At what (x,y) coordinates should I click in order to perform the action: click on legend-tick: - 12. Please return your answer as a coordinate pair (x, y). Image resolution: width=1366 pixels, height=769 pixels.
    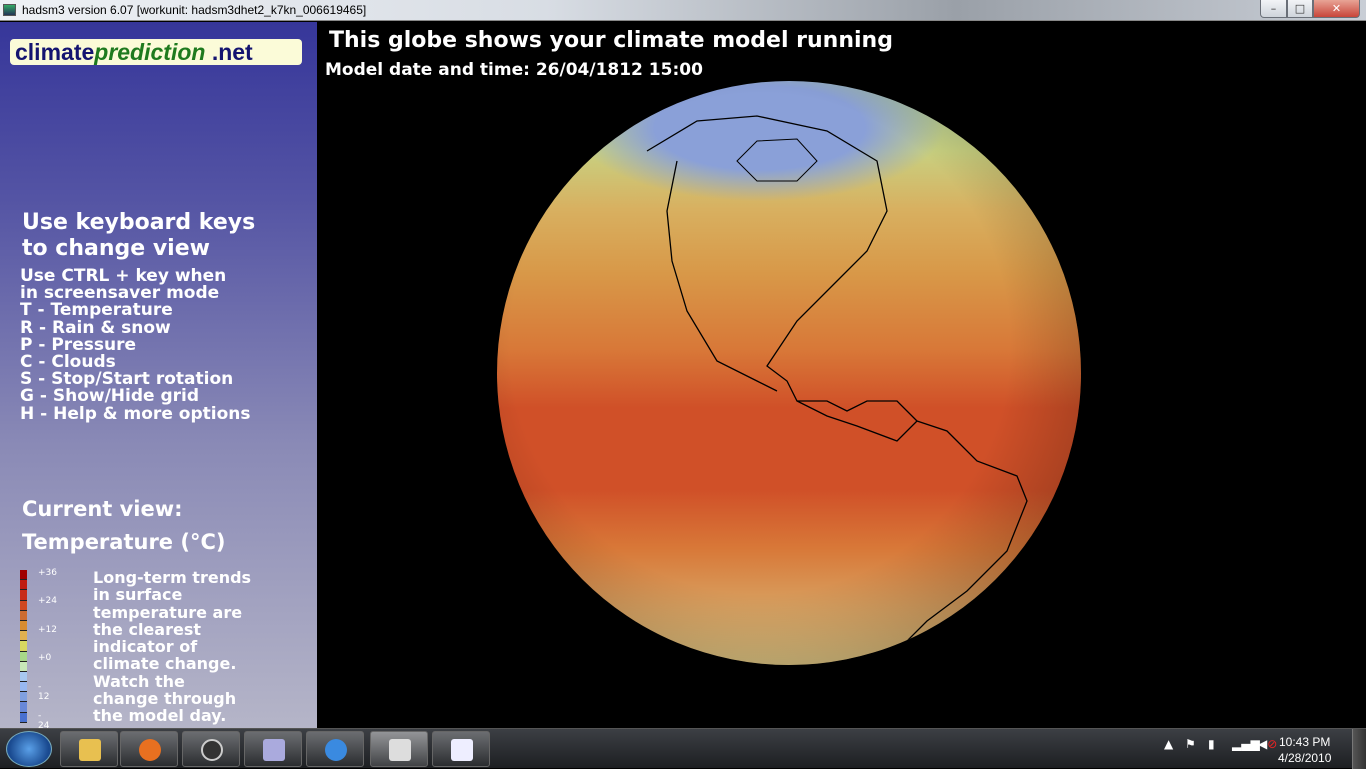
    Looking at the image, I should click on (44, 692).